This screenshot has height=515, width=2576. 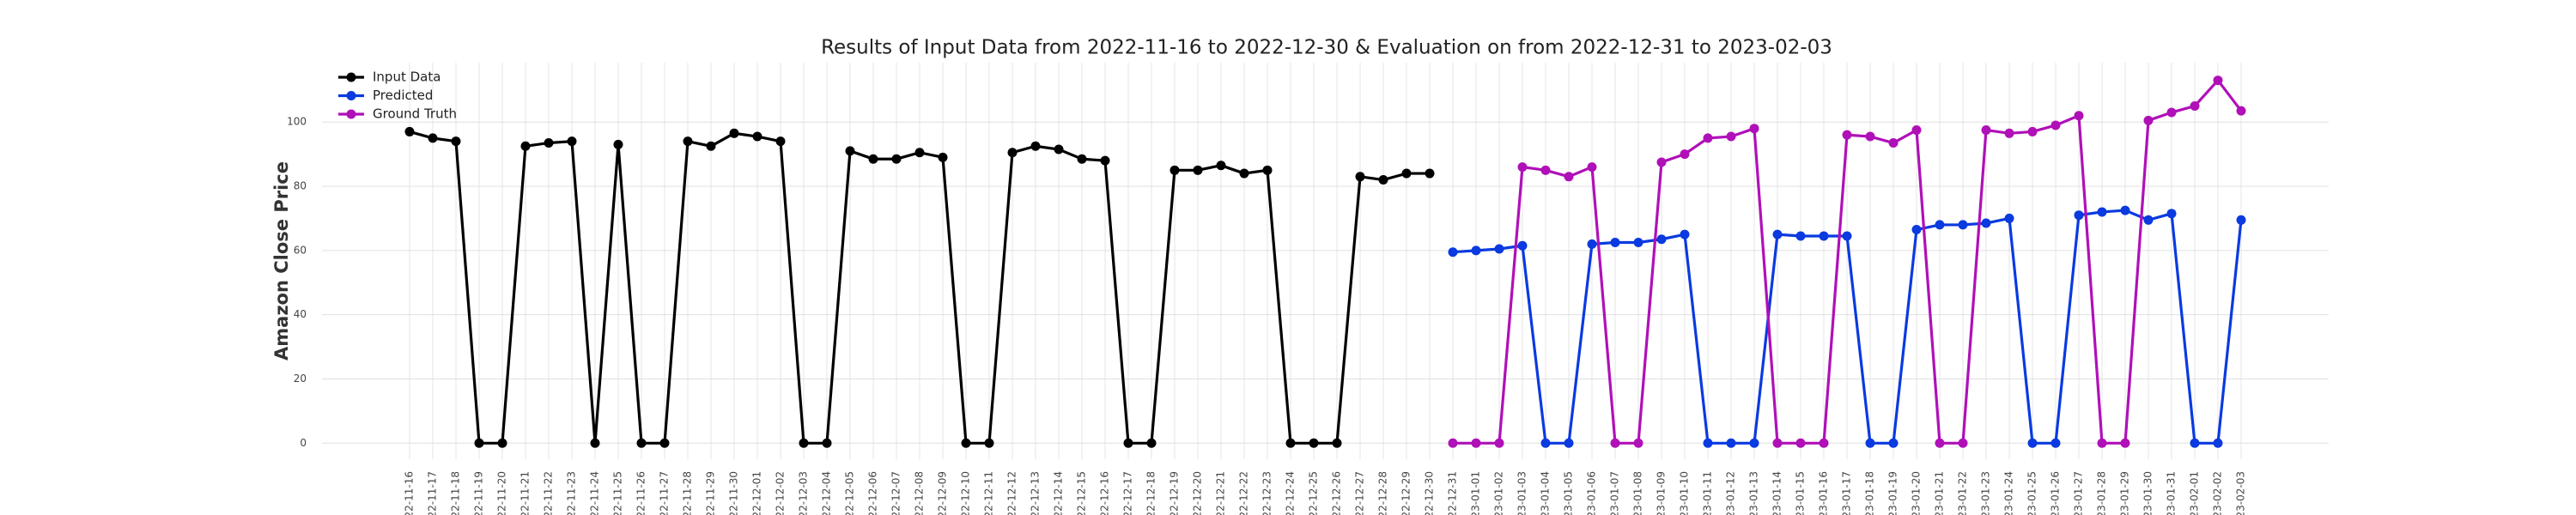 I want to click on x-tick-label: 2023-01-22, so click(x=1963, y=493).